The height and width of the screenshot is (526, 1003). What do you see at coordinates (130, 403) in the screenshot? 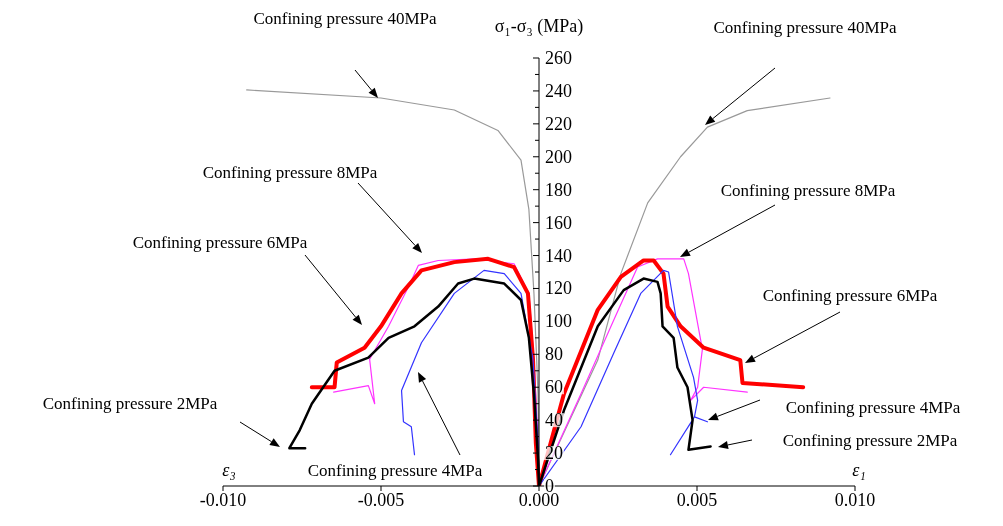
I see `text: Confining pressure 2MPa` at bounding box center [130, 403].